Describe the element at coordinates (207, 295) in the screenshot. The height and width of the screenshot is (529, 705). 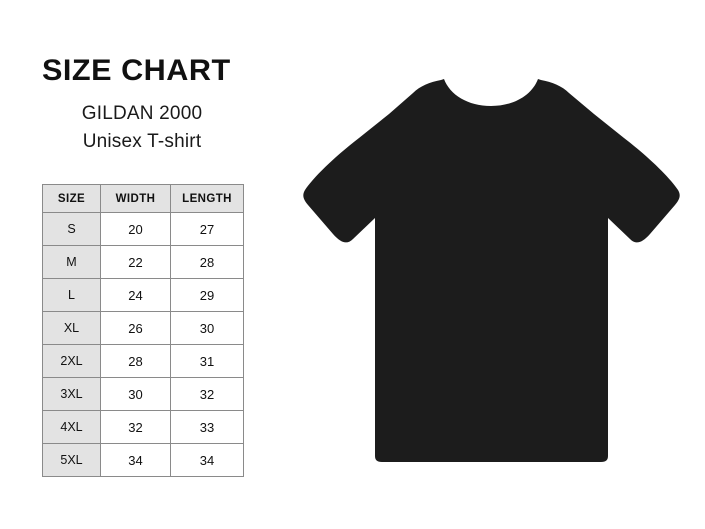
I see `cell-length: 29` at that location.